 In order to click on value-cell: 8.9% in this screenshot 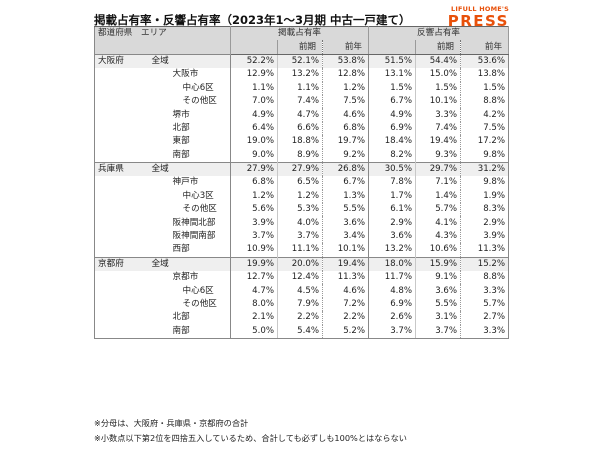, I will do `click(300, 155)`.